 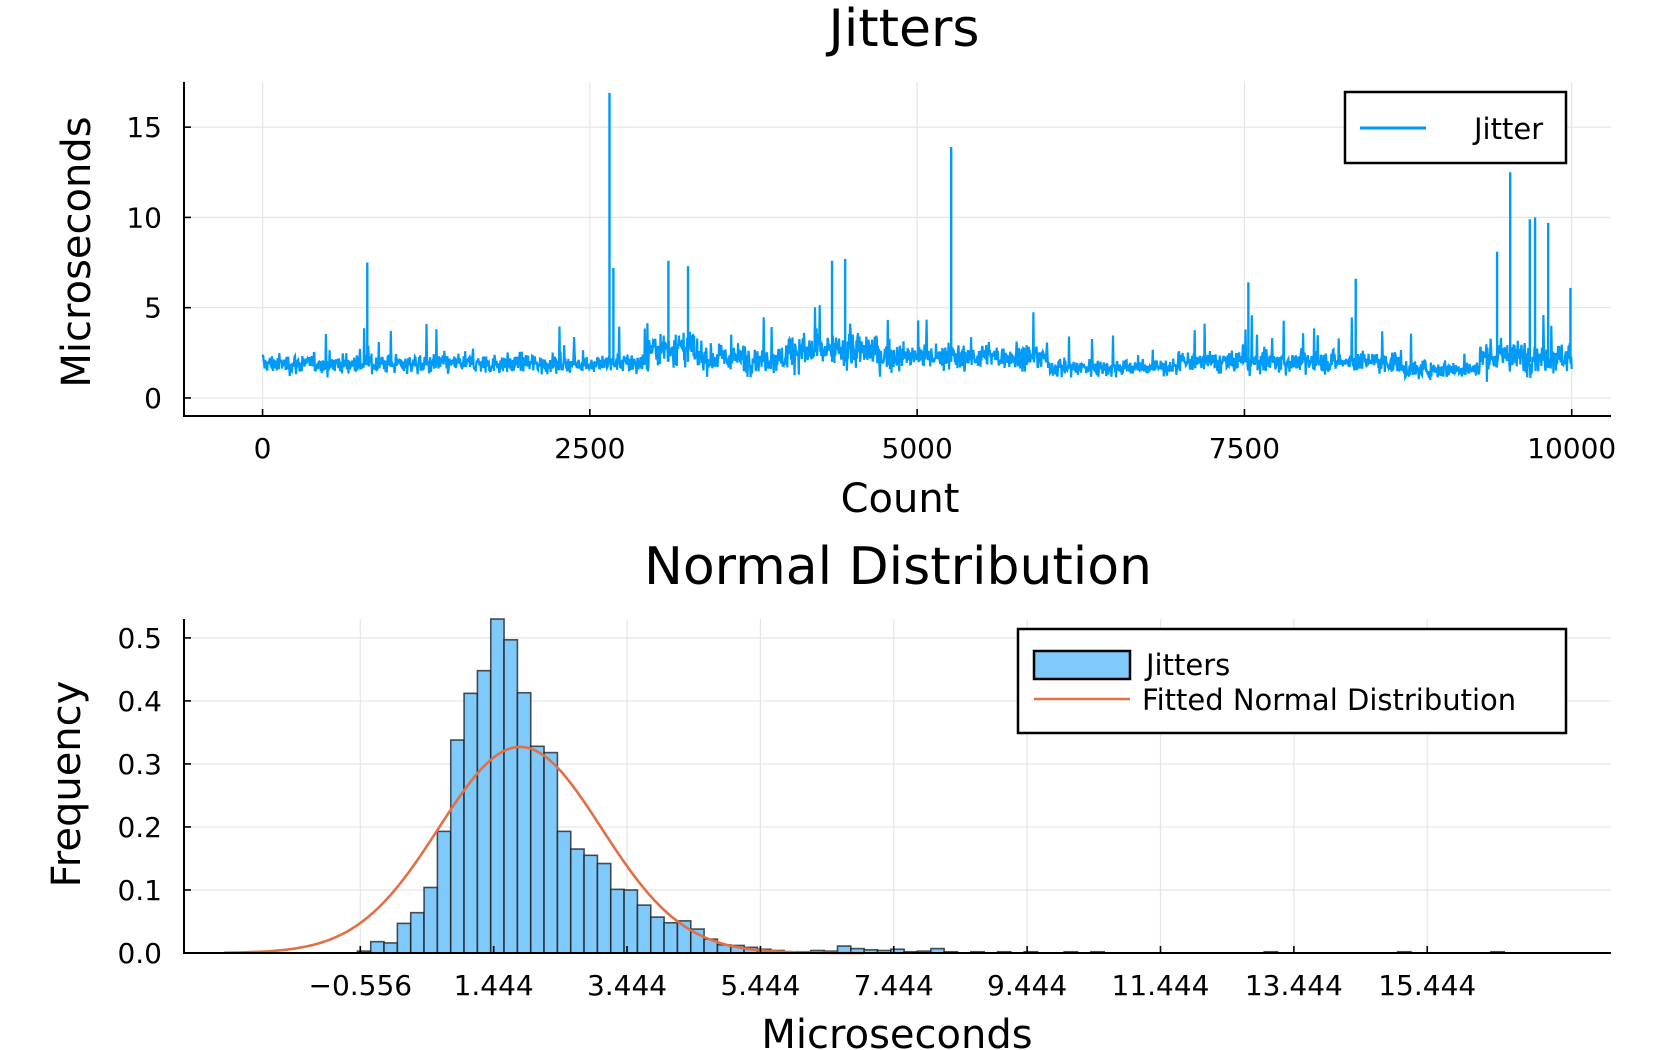 What do you see at coordinates (760, 985) in the screenshot?
I see `chart2-xtick-label: 5.444` at bounding box center [760, 985].